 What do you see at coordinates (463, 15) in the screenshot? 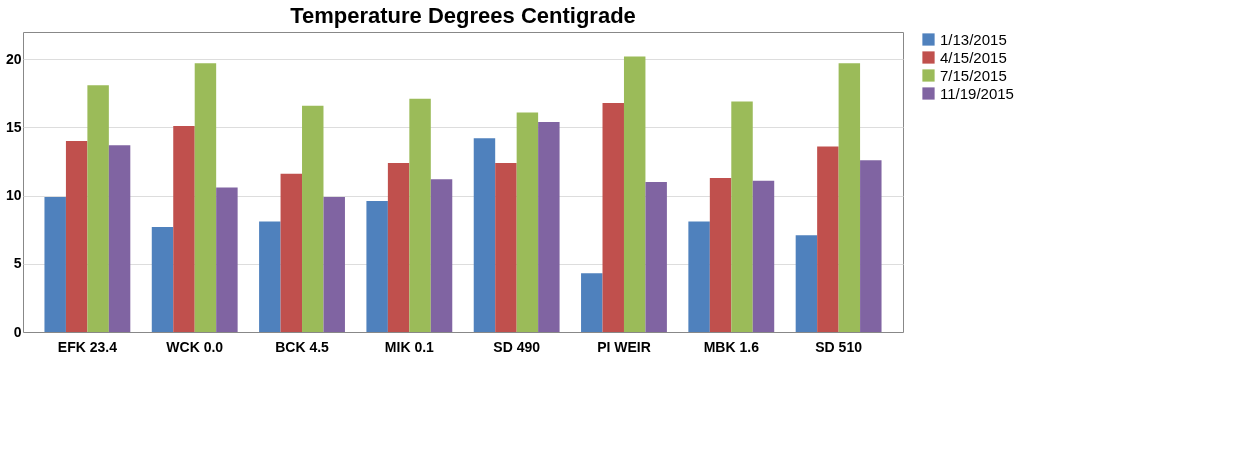
I see `chart-title: Temperature Degrees Centigrade` at bounding box center [463, 15].